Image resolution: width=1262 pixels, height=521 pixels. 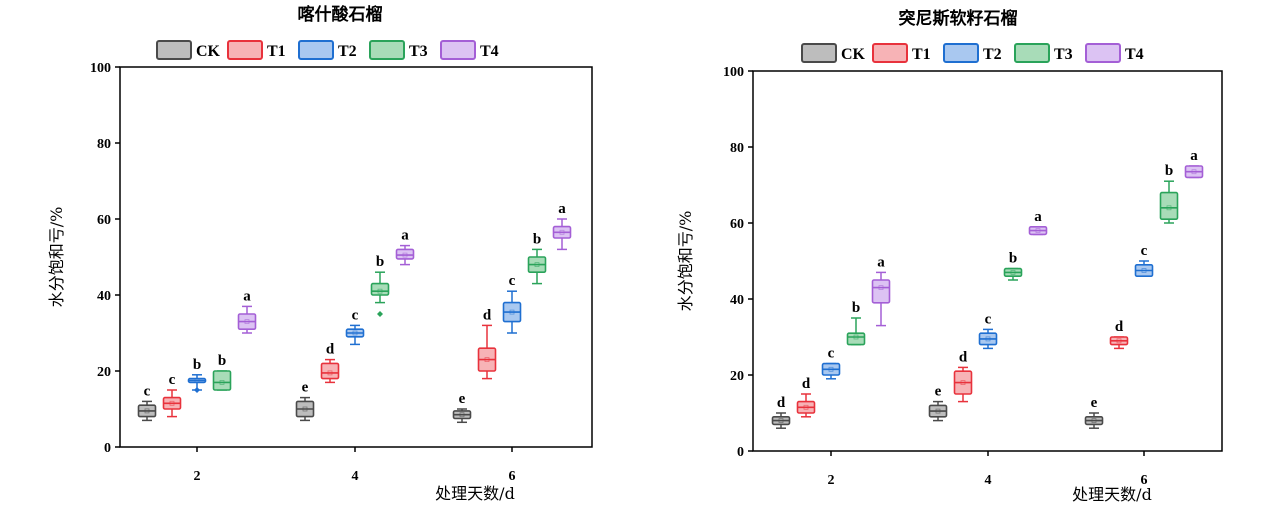 I want to click on chart-title: 喀什酸石榴, so click(x=340, y=14).